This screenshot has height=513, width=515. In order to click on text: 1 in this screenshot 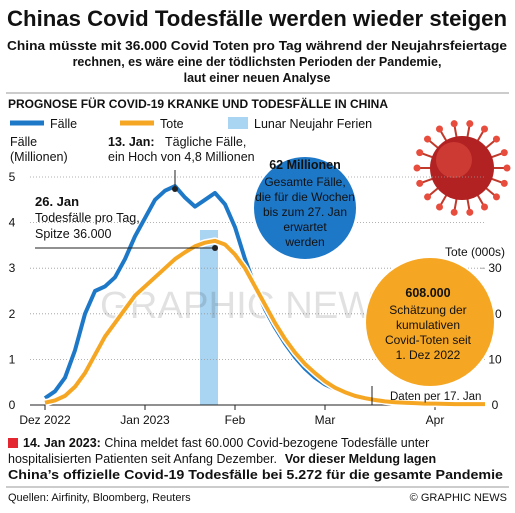, I will do `click(12, 359)`.